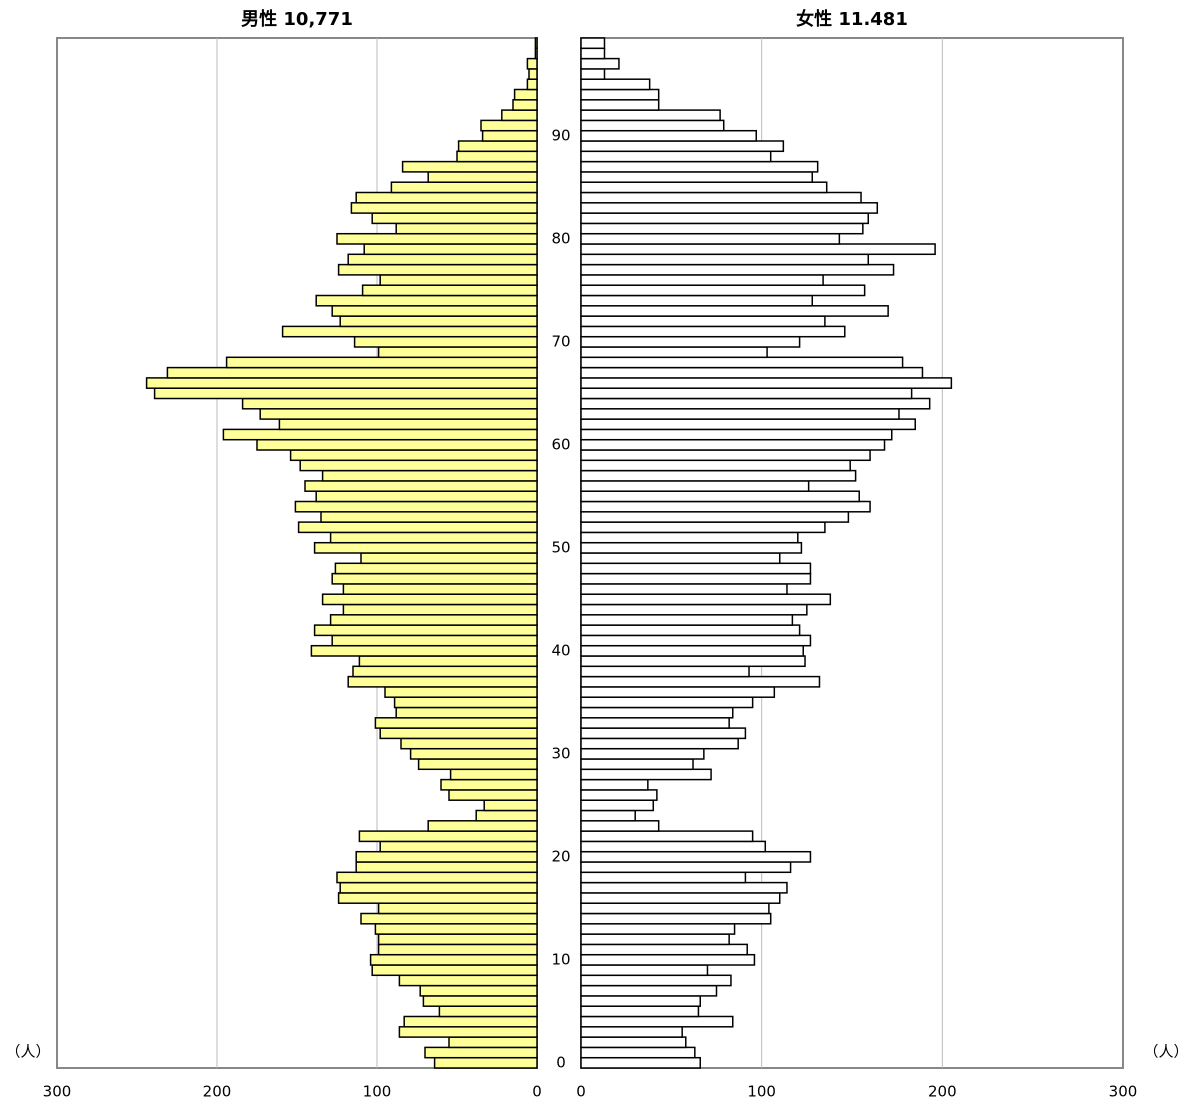 The image size is (1189, 1101). Describe the element at coordinates (561, 1062) in the screenshot. I see `age-label: 0` at that location.